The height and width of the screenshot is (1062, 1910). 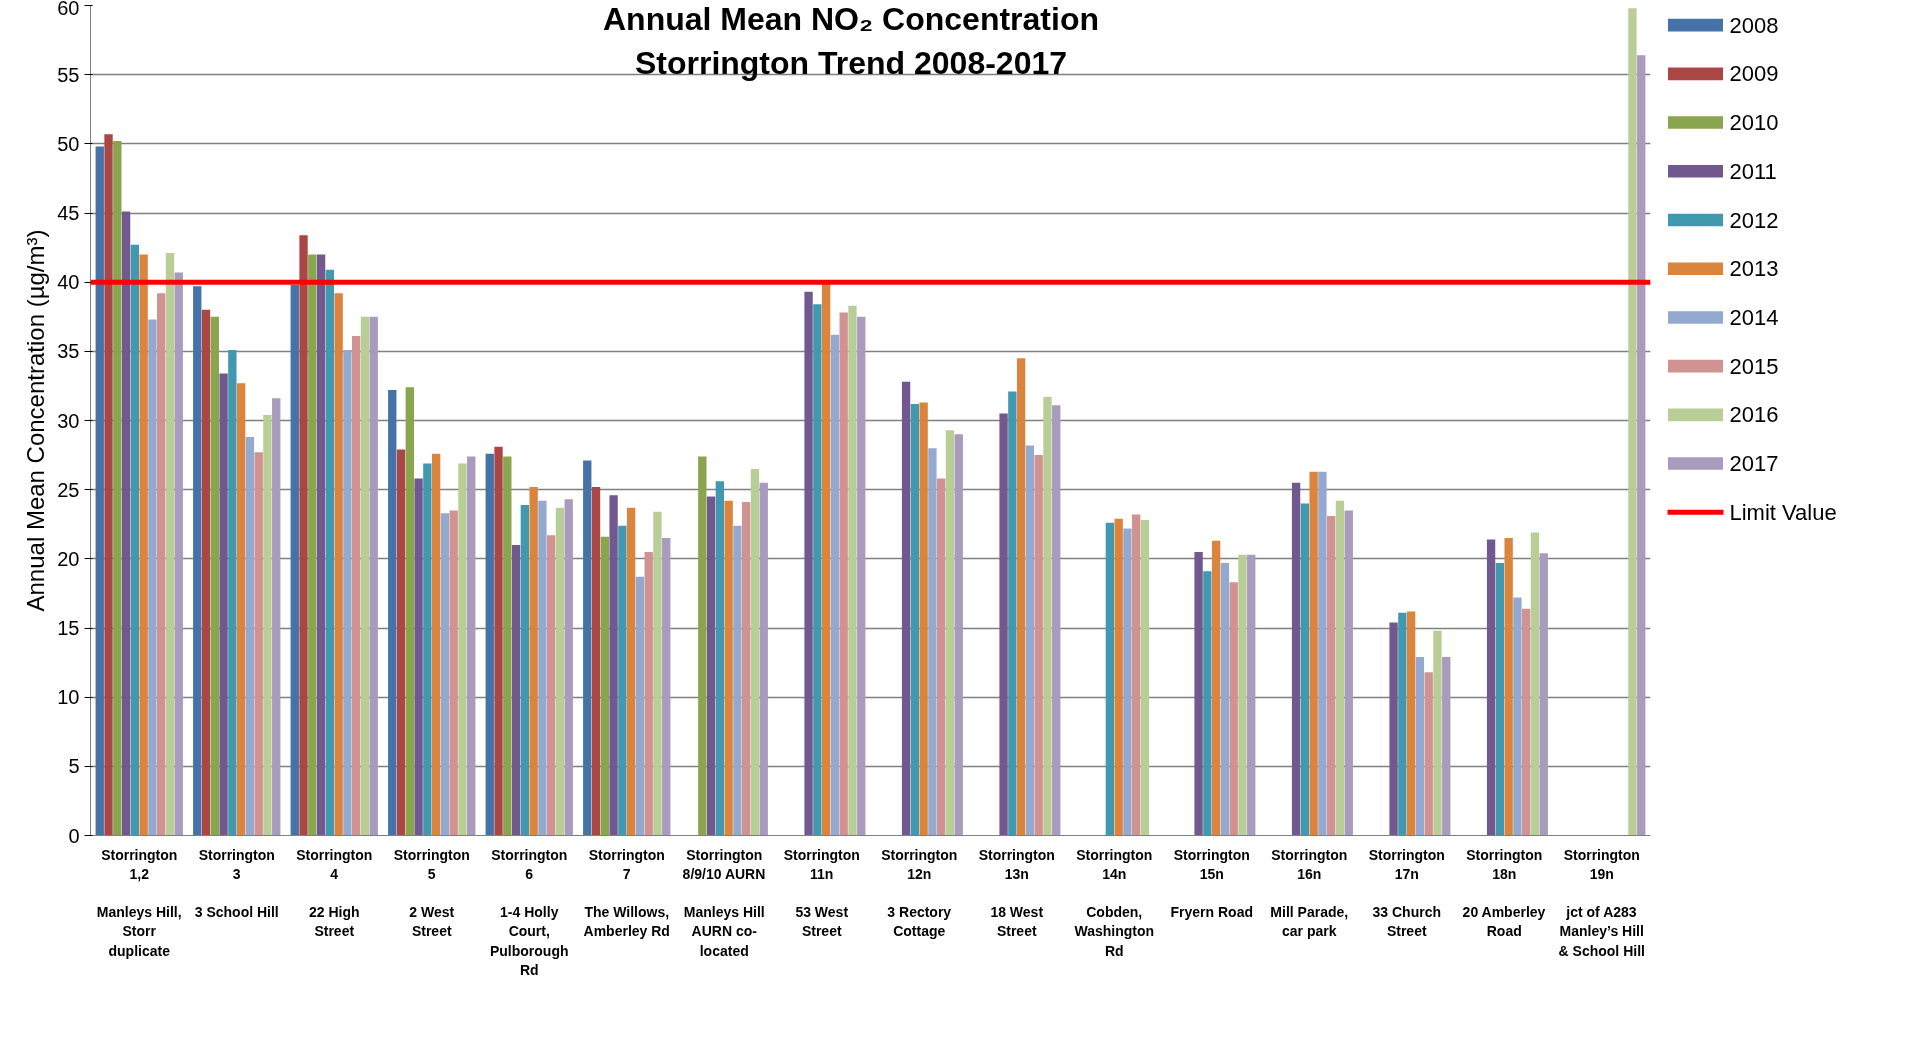 I want to click on y-tick-label: 60, so click(x=68, y=9).